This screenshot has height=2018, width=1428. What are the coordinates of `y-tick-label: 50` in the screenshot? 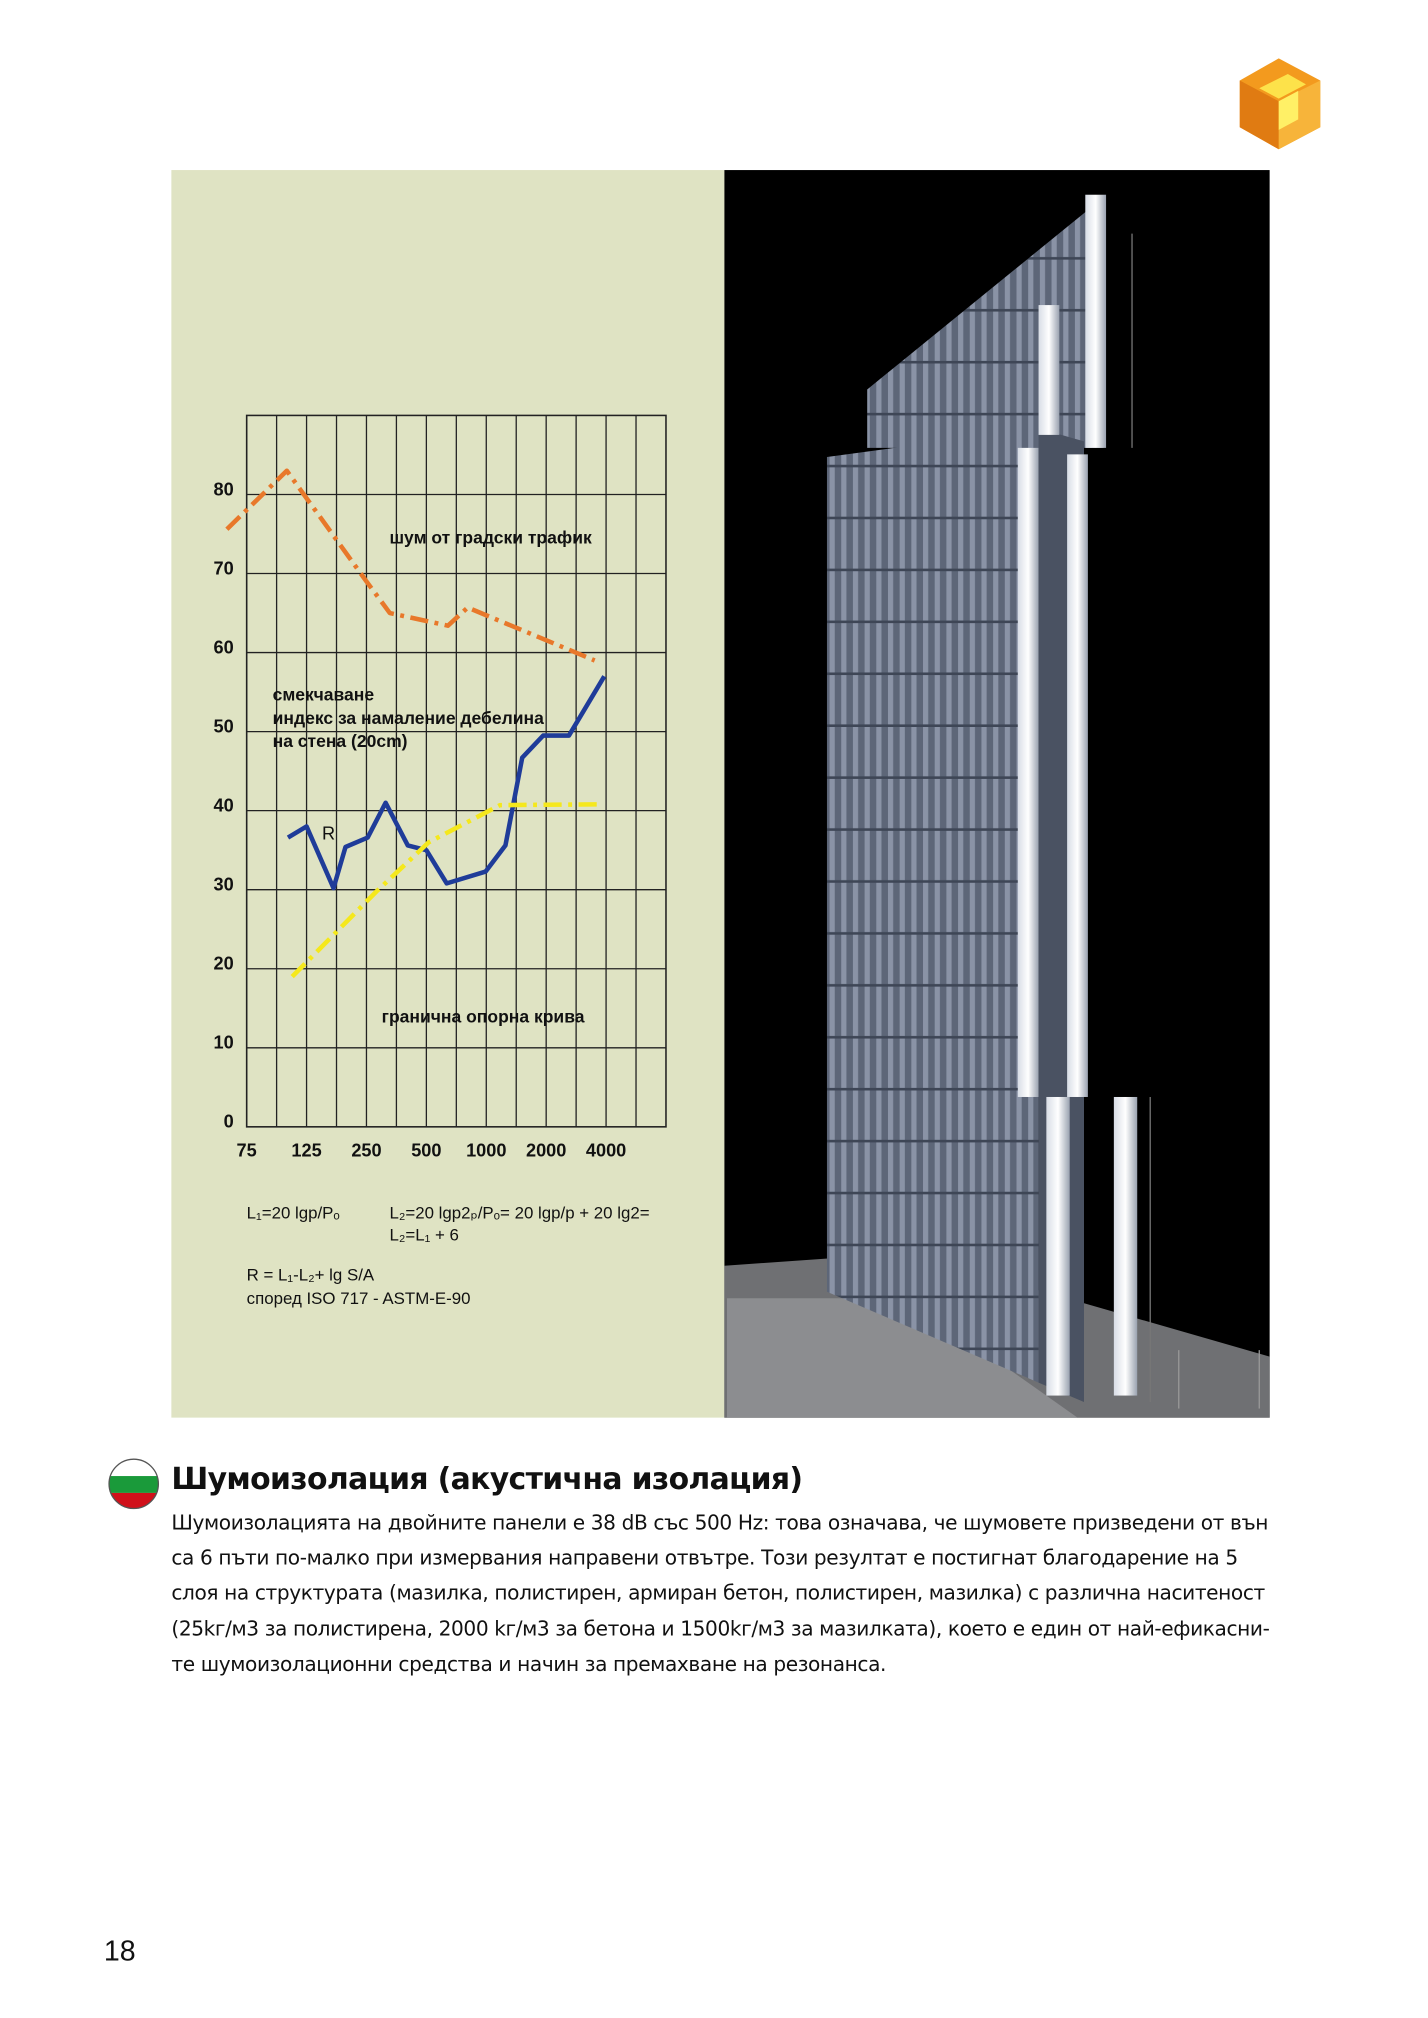 It's located at (223, 727).